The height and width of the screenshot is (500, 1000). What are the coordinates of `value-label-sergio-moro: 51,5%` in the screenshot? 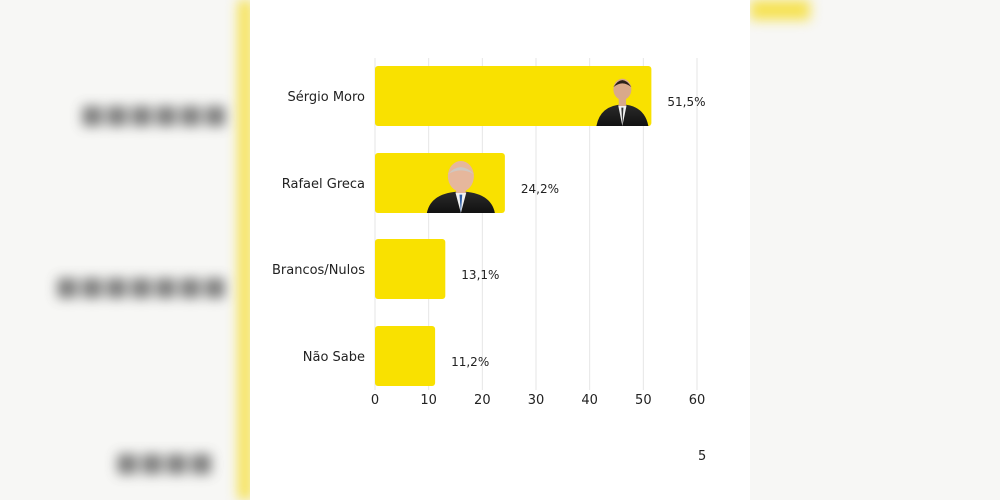 It's located at (686, 102).